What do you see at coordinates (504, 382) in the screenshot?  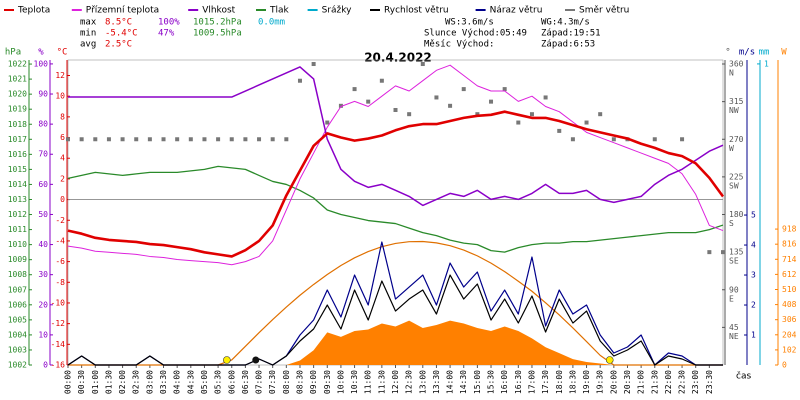 I see `x-tick-label: 16:00` at bounding box center [504, 382].